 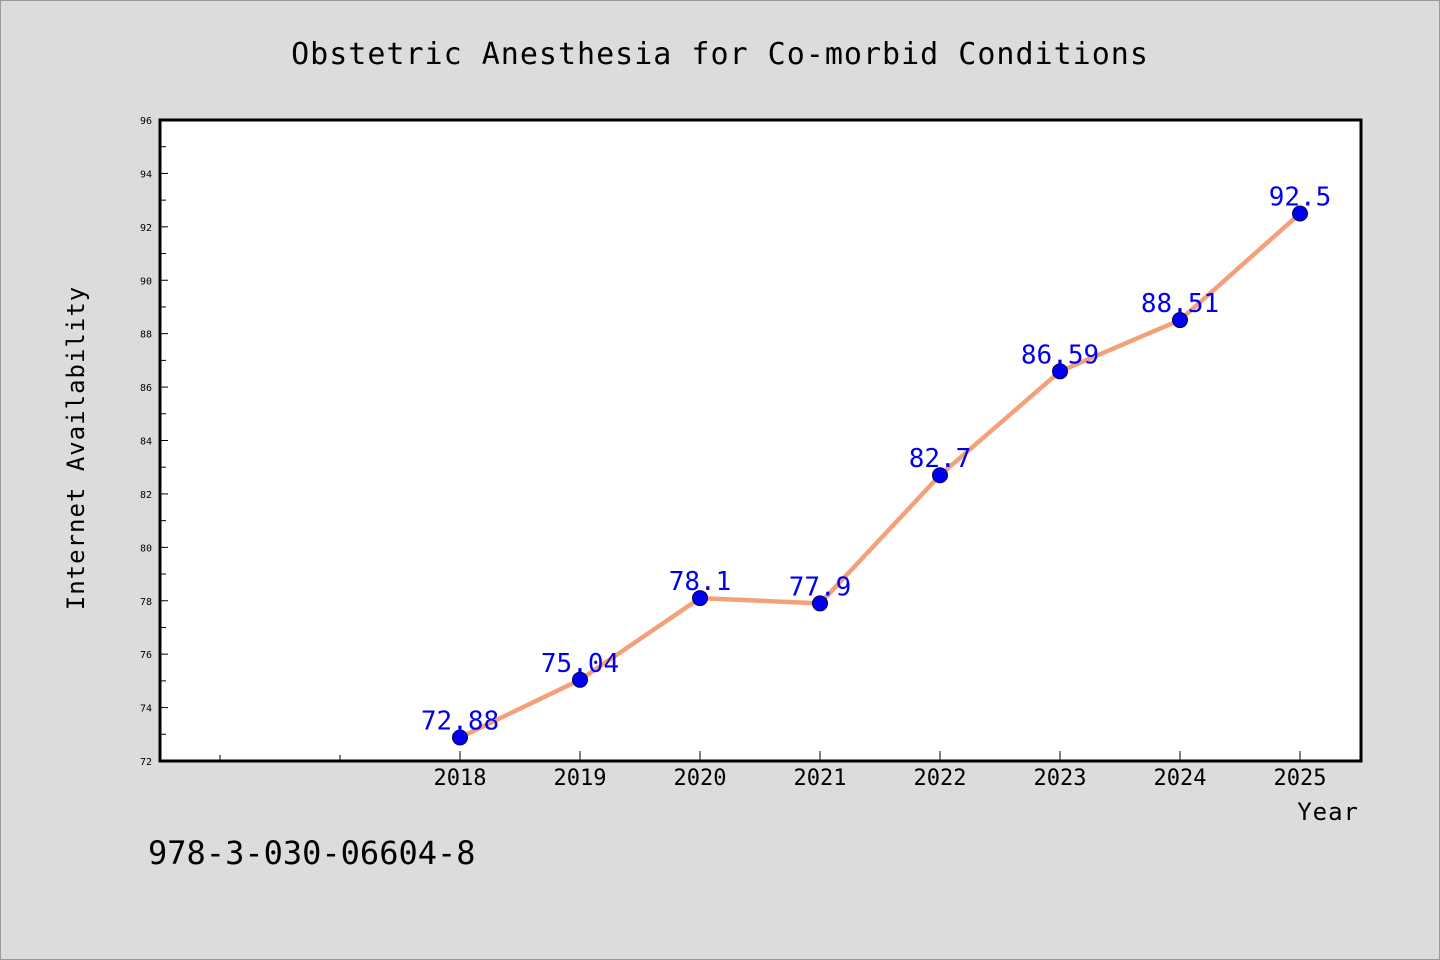 I want to click on data-label: 77.9, so click(x=820, y=587).